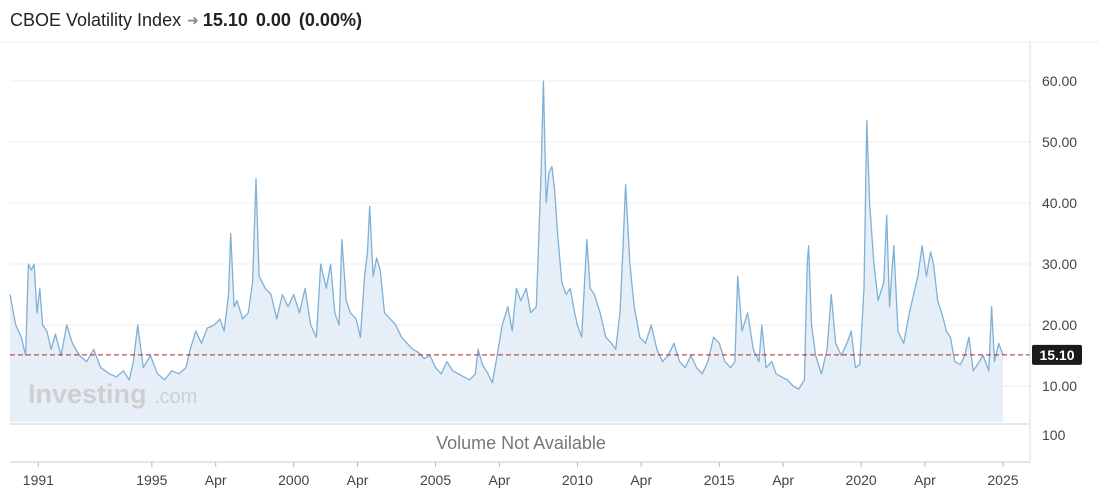 This screenshot has width=1099, height=504. I want to click on price-change: 0.00, so click(273, 19).